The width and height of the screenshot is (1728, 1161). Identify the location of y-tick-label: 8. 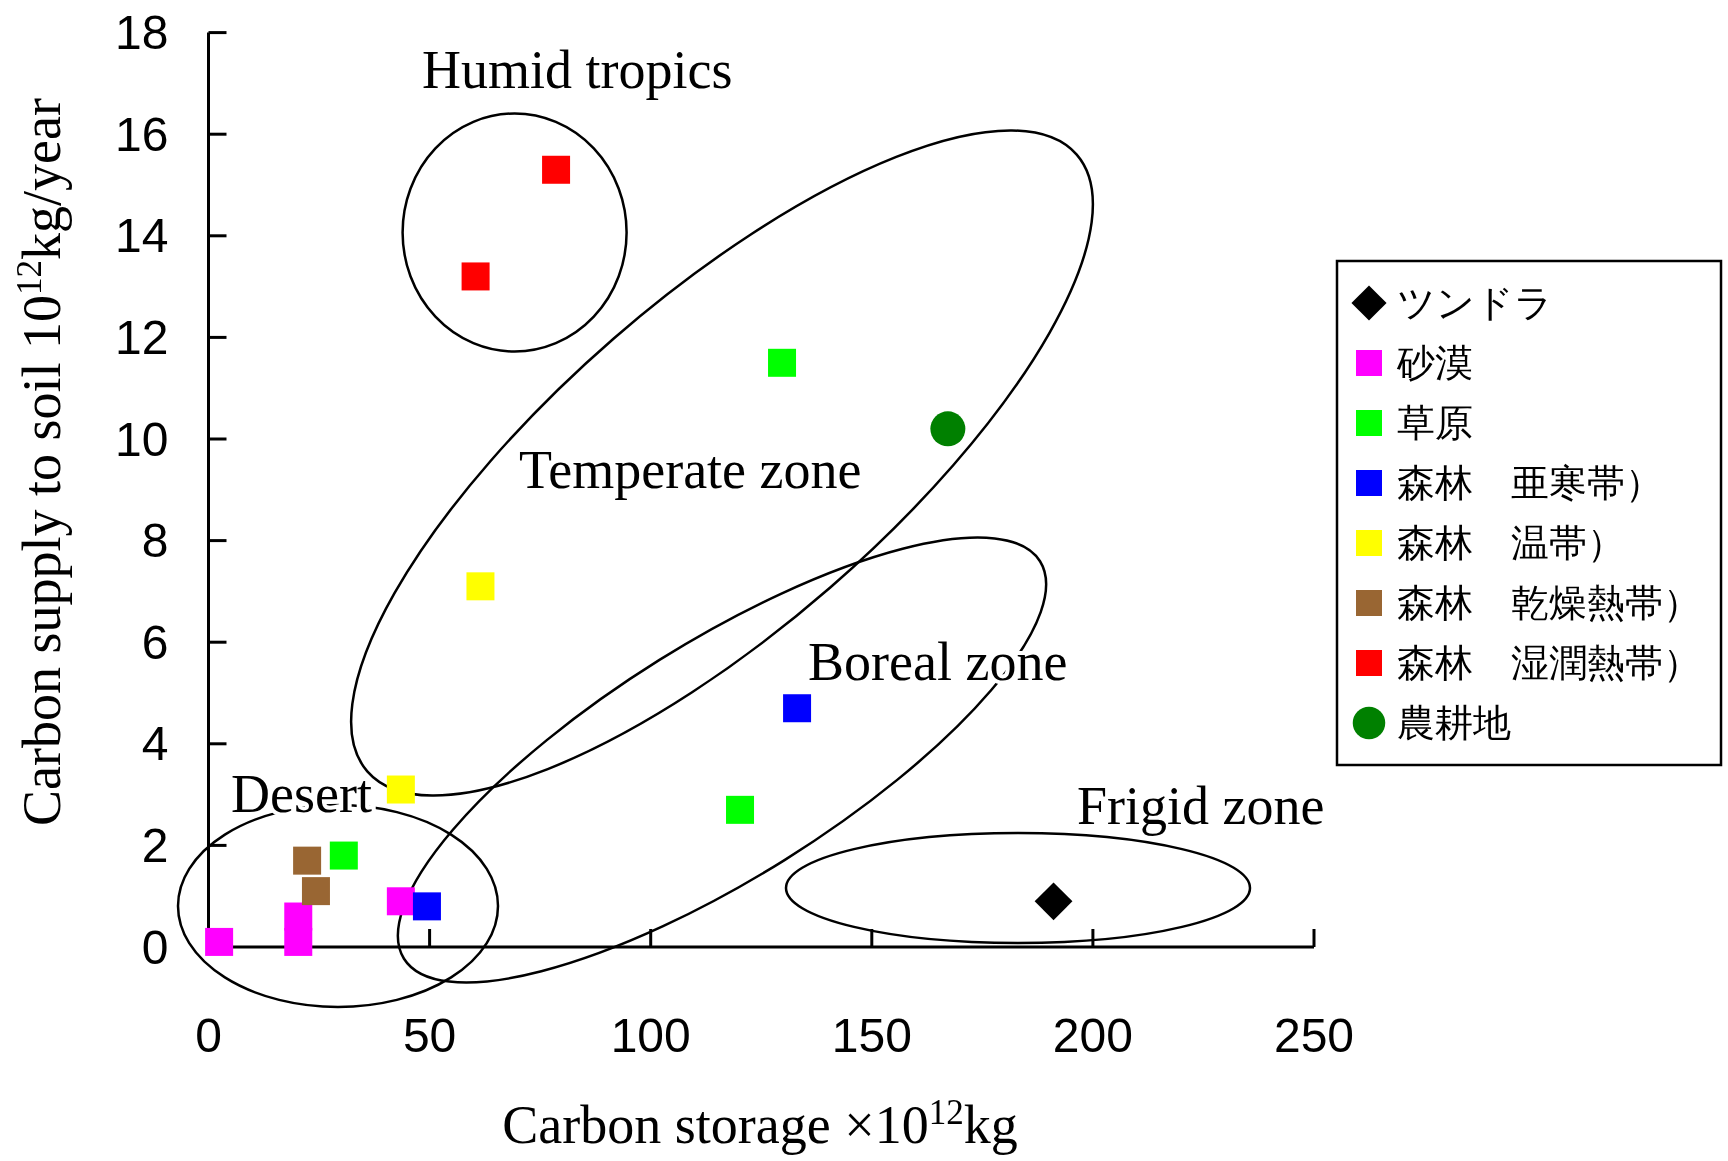
(155, 541).